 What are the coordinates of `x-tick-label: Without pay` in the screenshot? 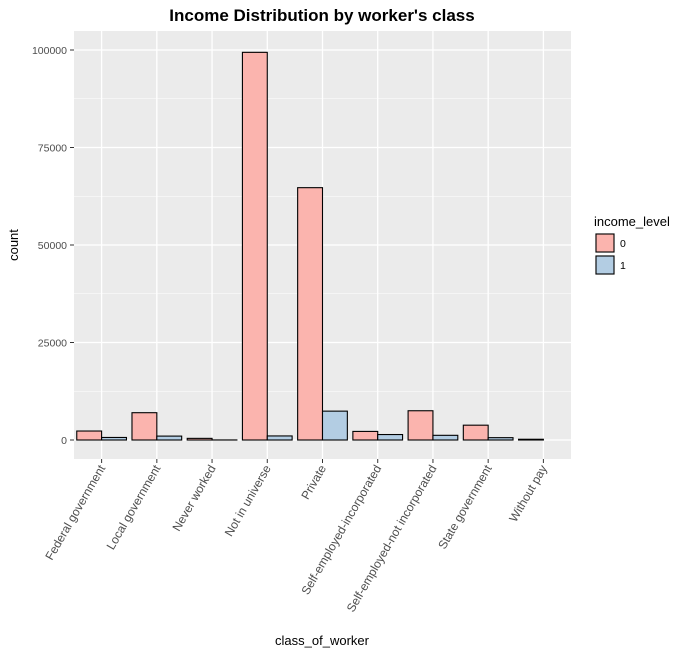 It's located at (528, 494).